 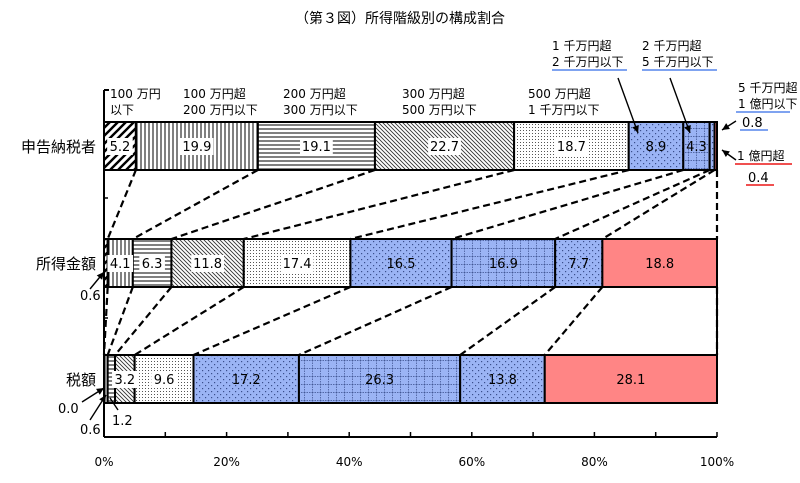 What do you see at coordinates (122, 110) in the screenshot?
I see `bracket-label: 以下` at bounding box center [122, 110].